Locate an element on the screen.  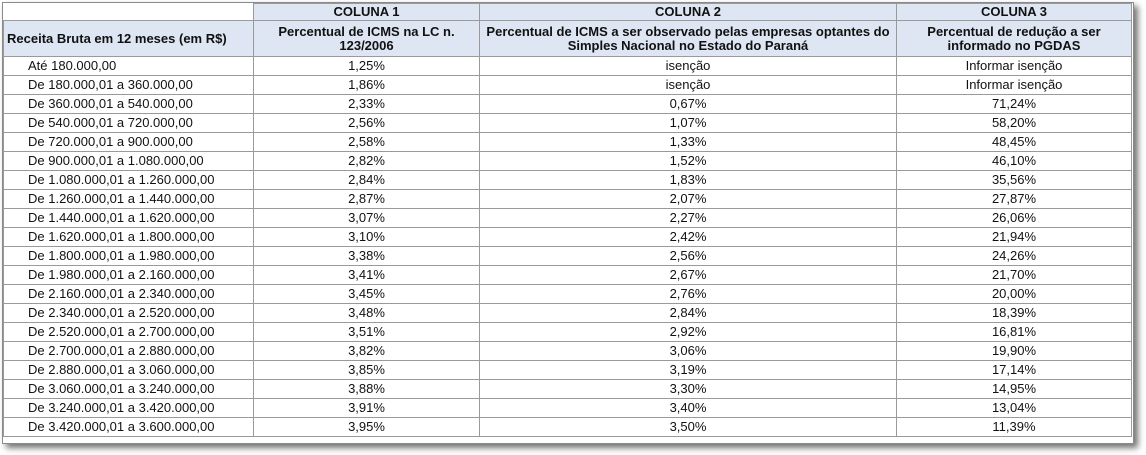
icms-lc-cell: 3,85% is located at coordinates (366, 370).